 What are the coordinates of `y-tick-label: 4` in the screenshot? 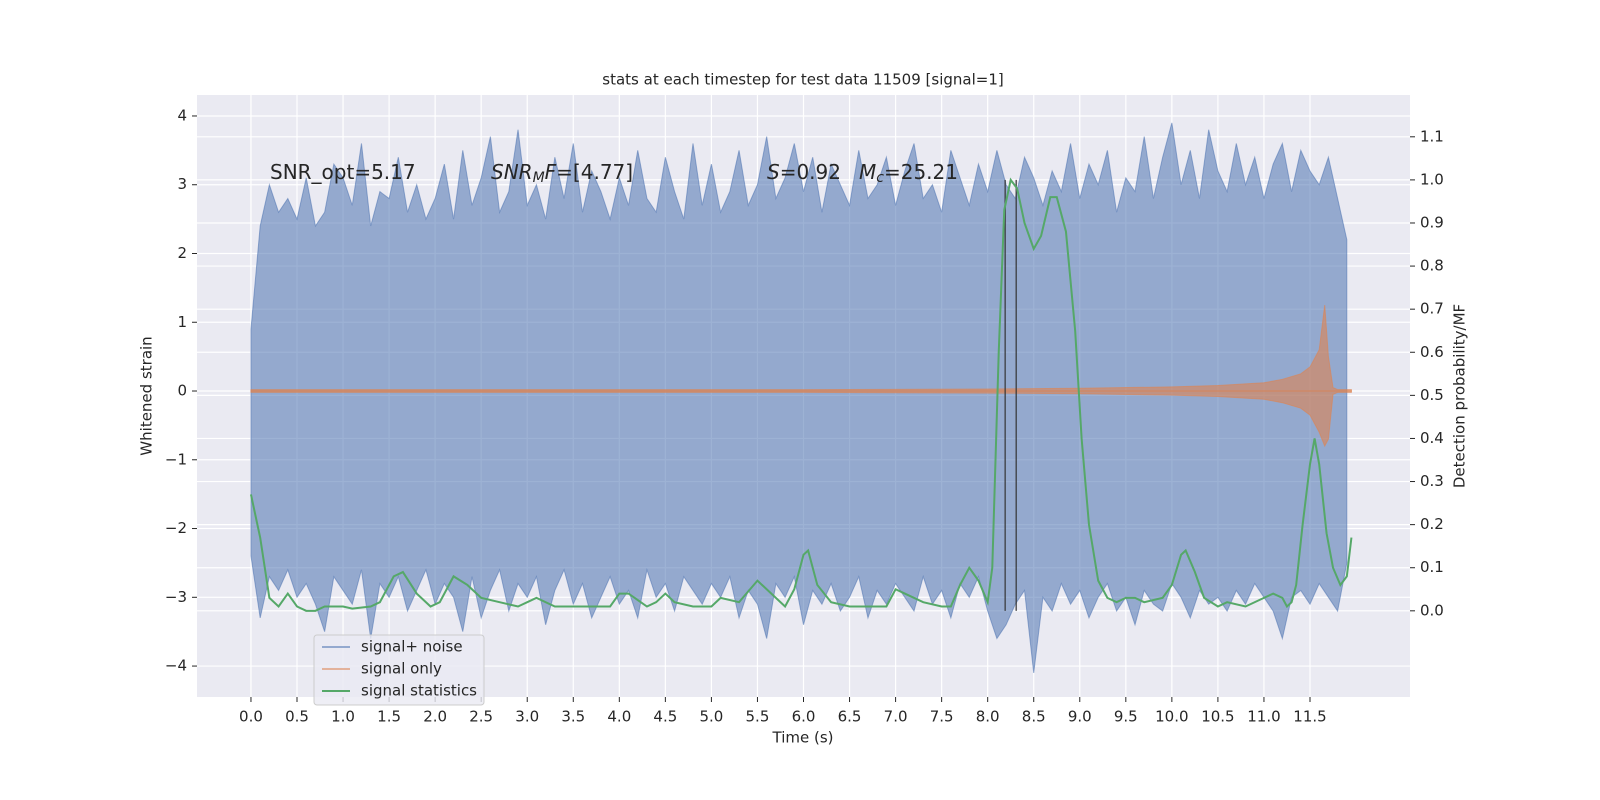 It's located at (182, 115).